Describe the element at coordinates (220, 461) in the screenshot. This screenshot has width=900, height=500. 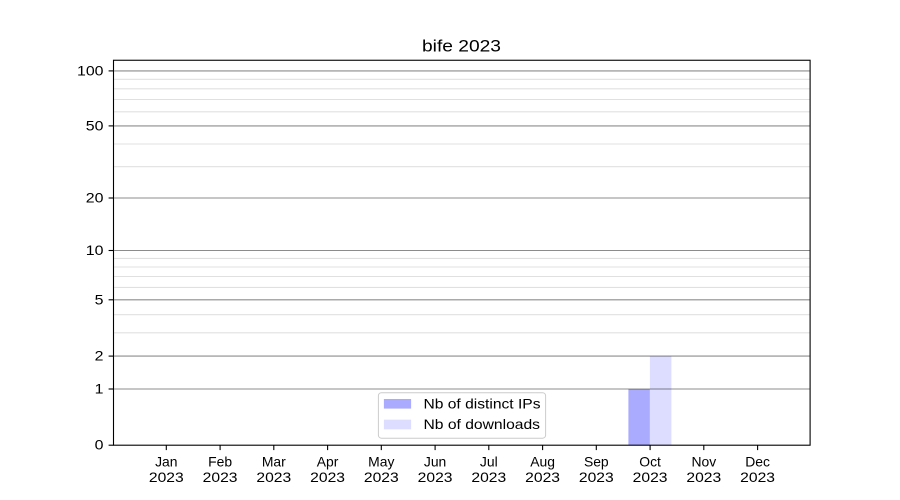
I see `svg-text: Feb` at that location.